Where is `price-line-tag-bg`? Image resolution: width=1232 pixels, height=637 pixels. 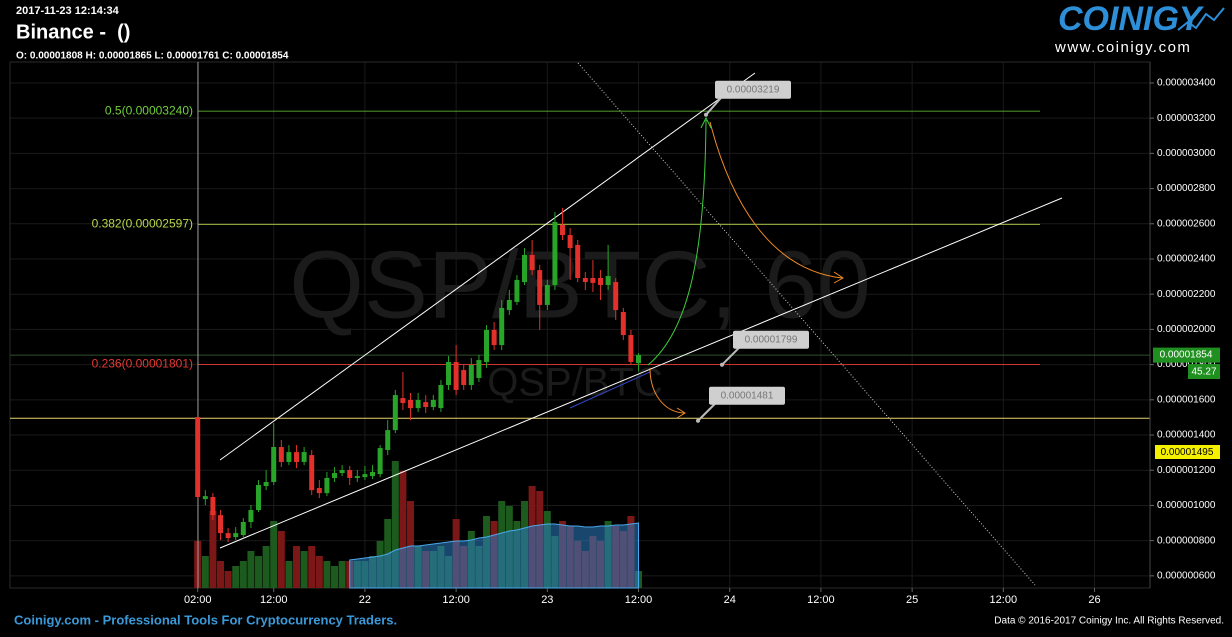 price-line-tag-bg is located at coordinates (1187, 452).